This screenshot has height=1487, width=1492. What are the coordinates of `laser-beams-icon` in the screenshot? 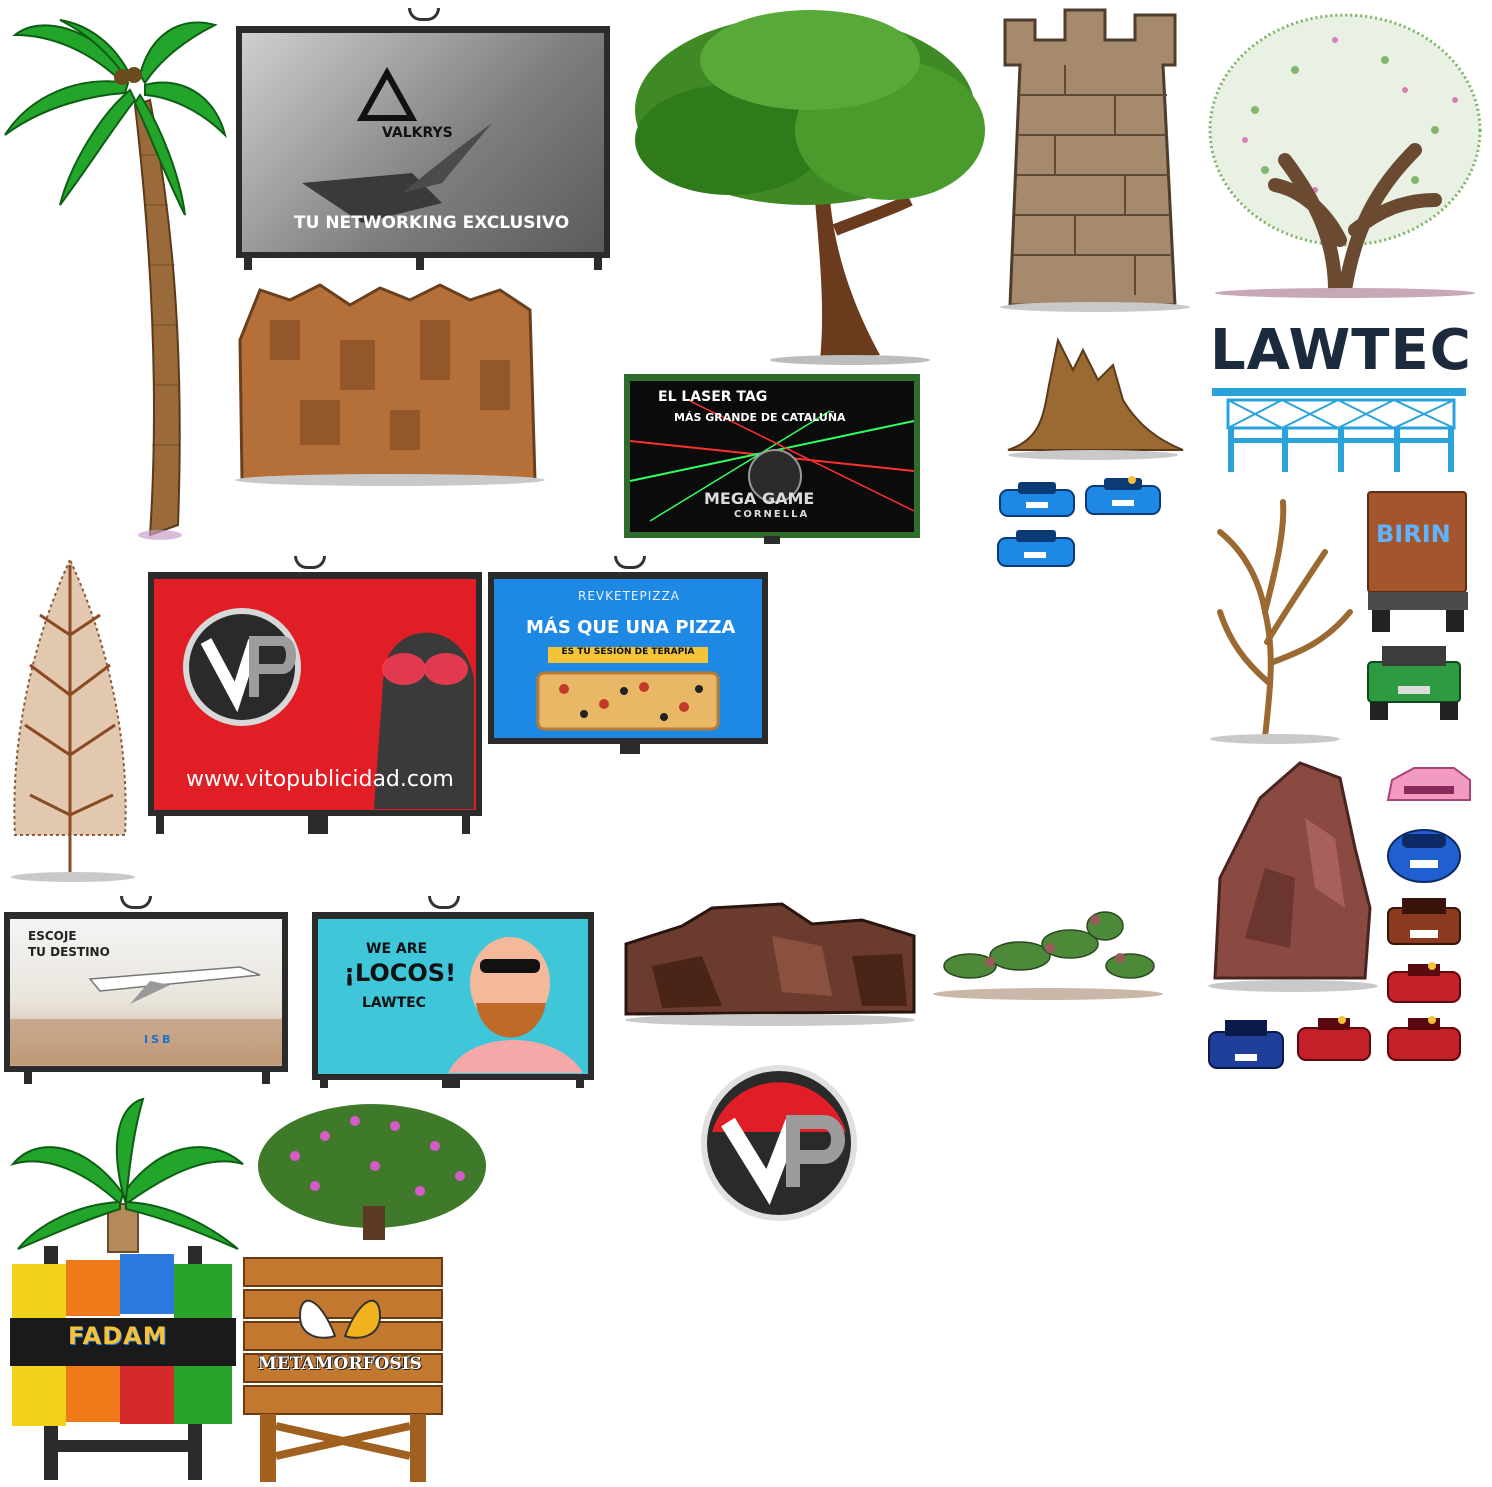 It's located at (772, 461).